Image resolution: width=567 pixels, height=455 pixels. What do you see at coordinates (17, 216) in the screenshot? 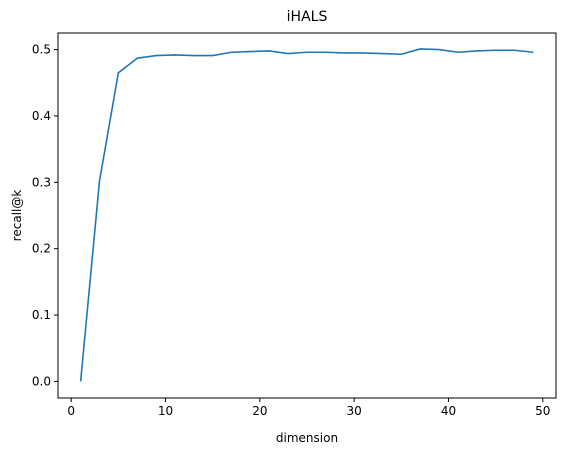
I see `y-axis-label: recall@k` at bounding box center [17, 216].